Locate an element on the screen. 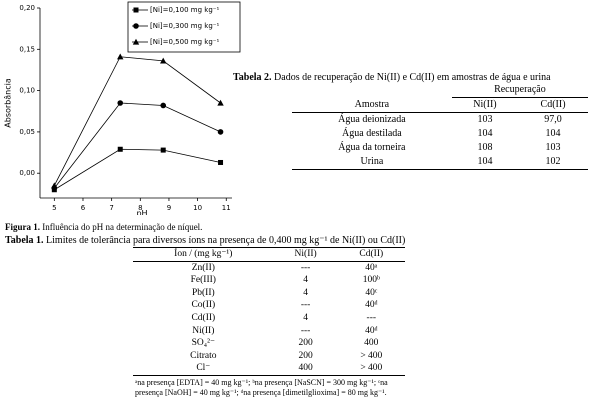 The width and height of the screenshot is (596, 412). table-row: Ni(II) --- 40ᵈ is located at coordinates (269, 331).